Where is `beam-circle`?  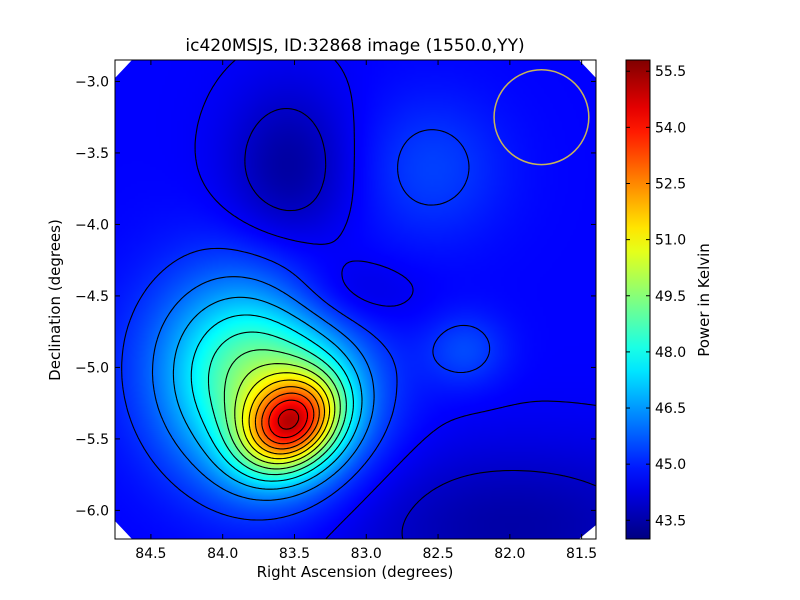
beam-circle is located at coordinates (541, 117).